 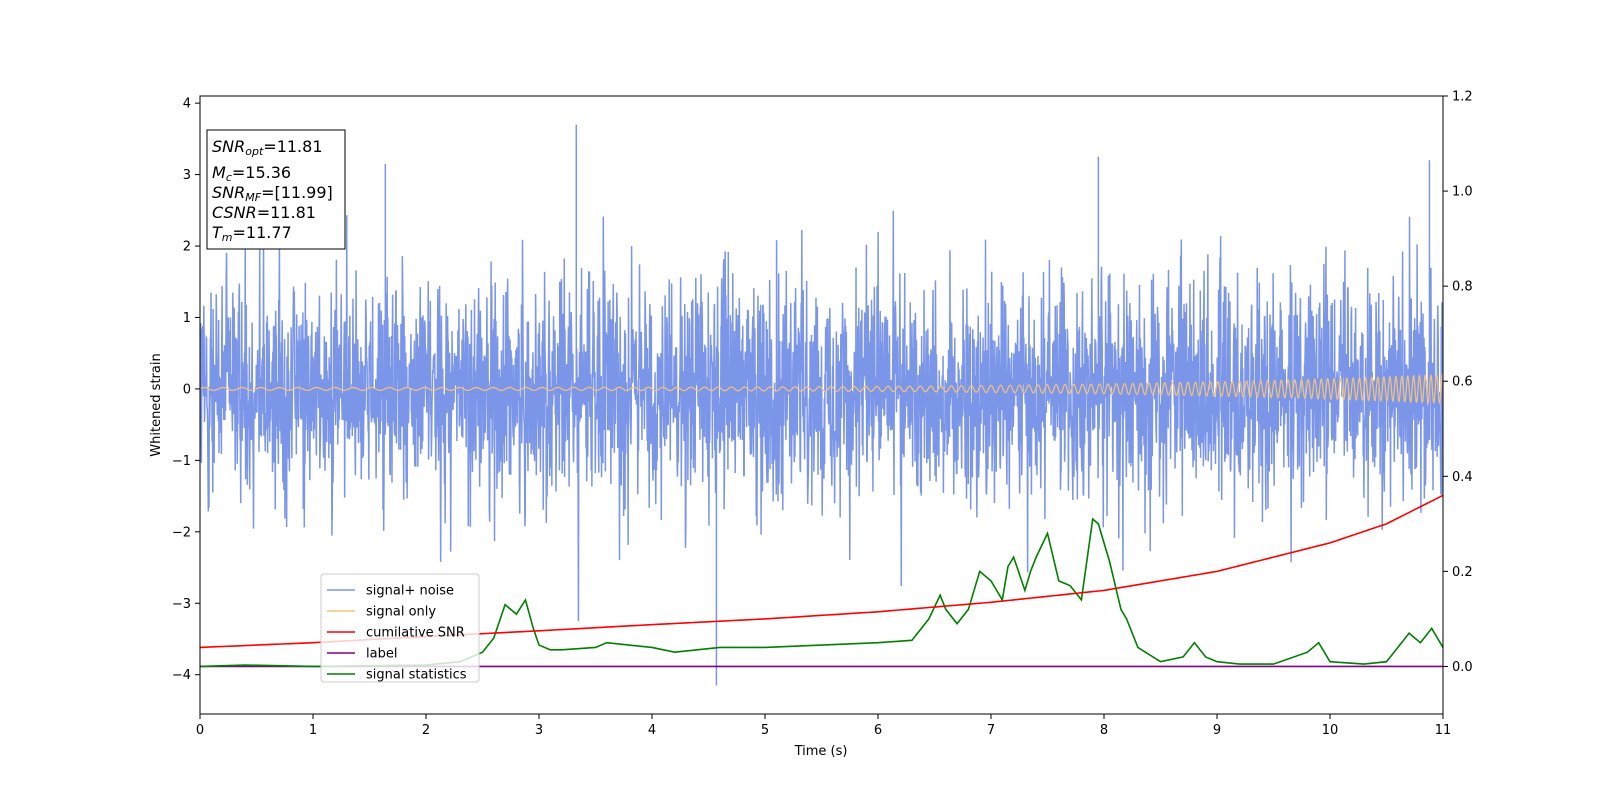 What do you see at coordinates (181, 532) in the screenshot?
I see `y-tick-label: −2` at bounding box center [181, 532].